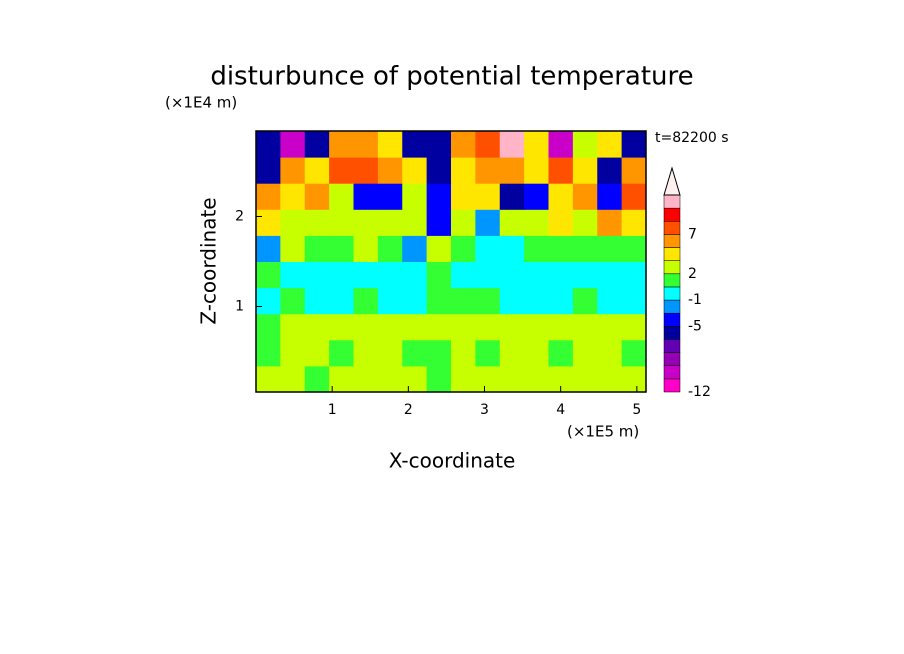  I want to click on x-tick-label: 5, so click(636, 410).